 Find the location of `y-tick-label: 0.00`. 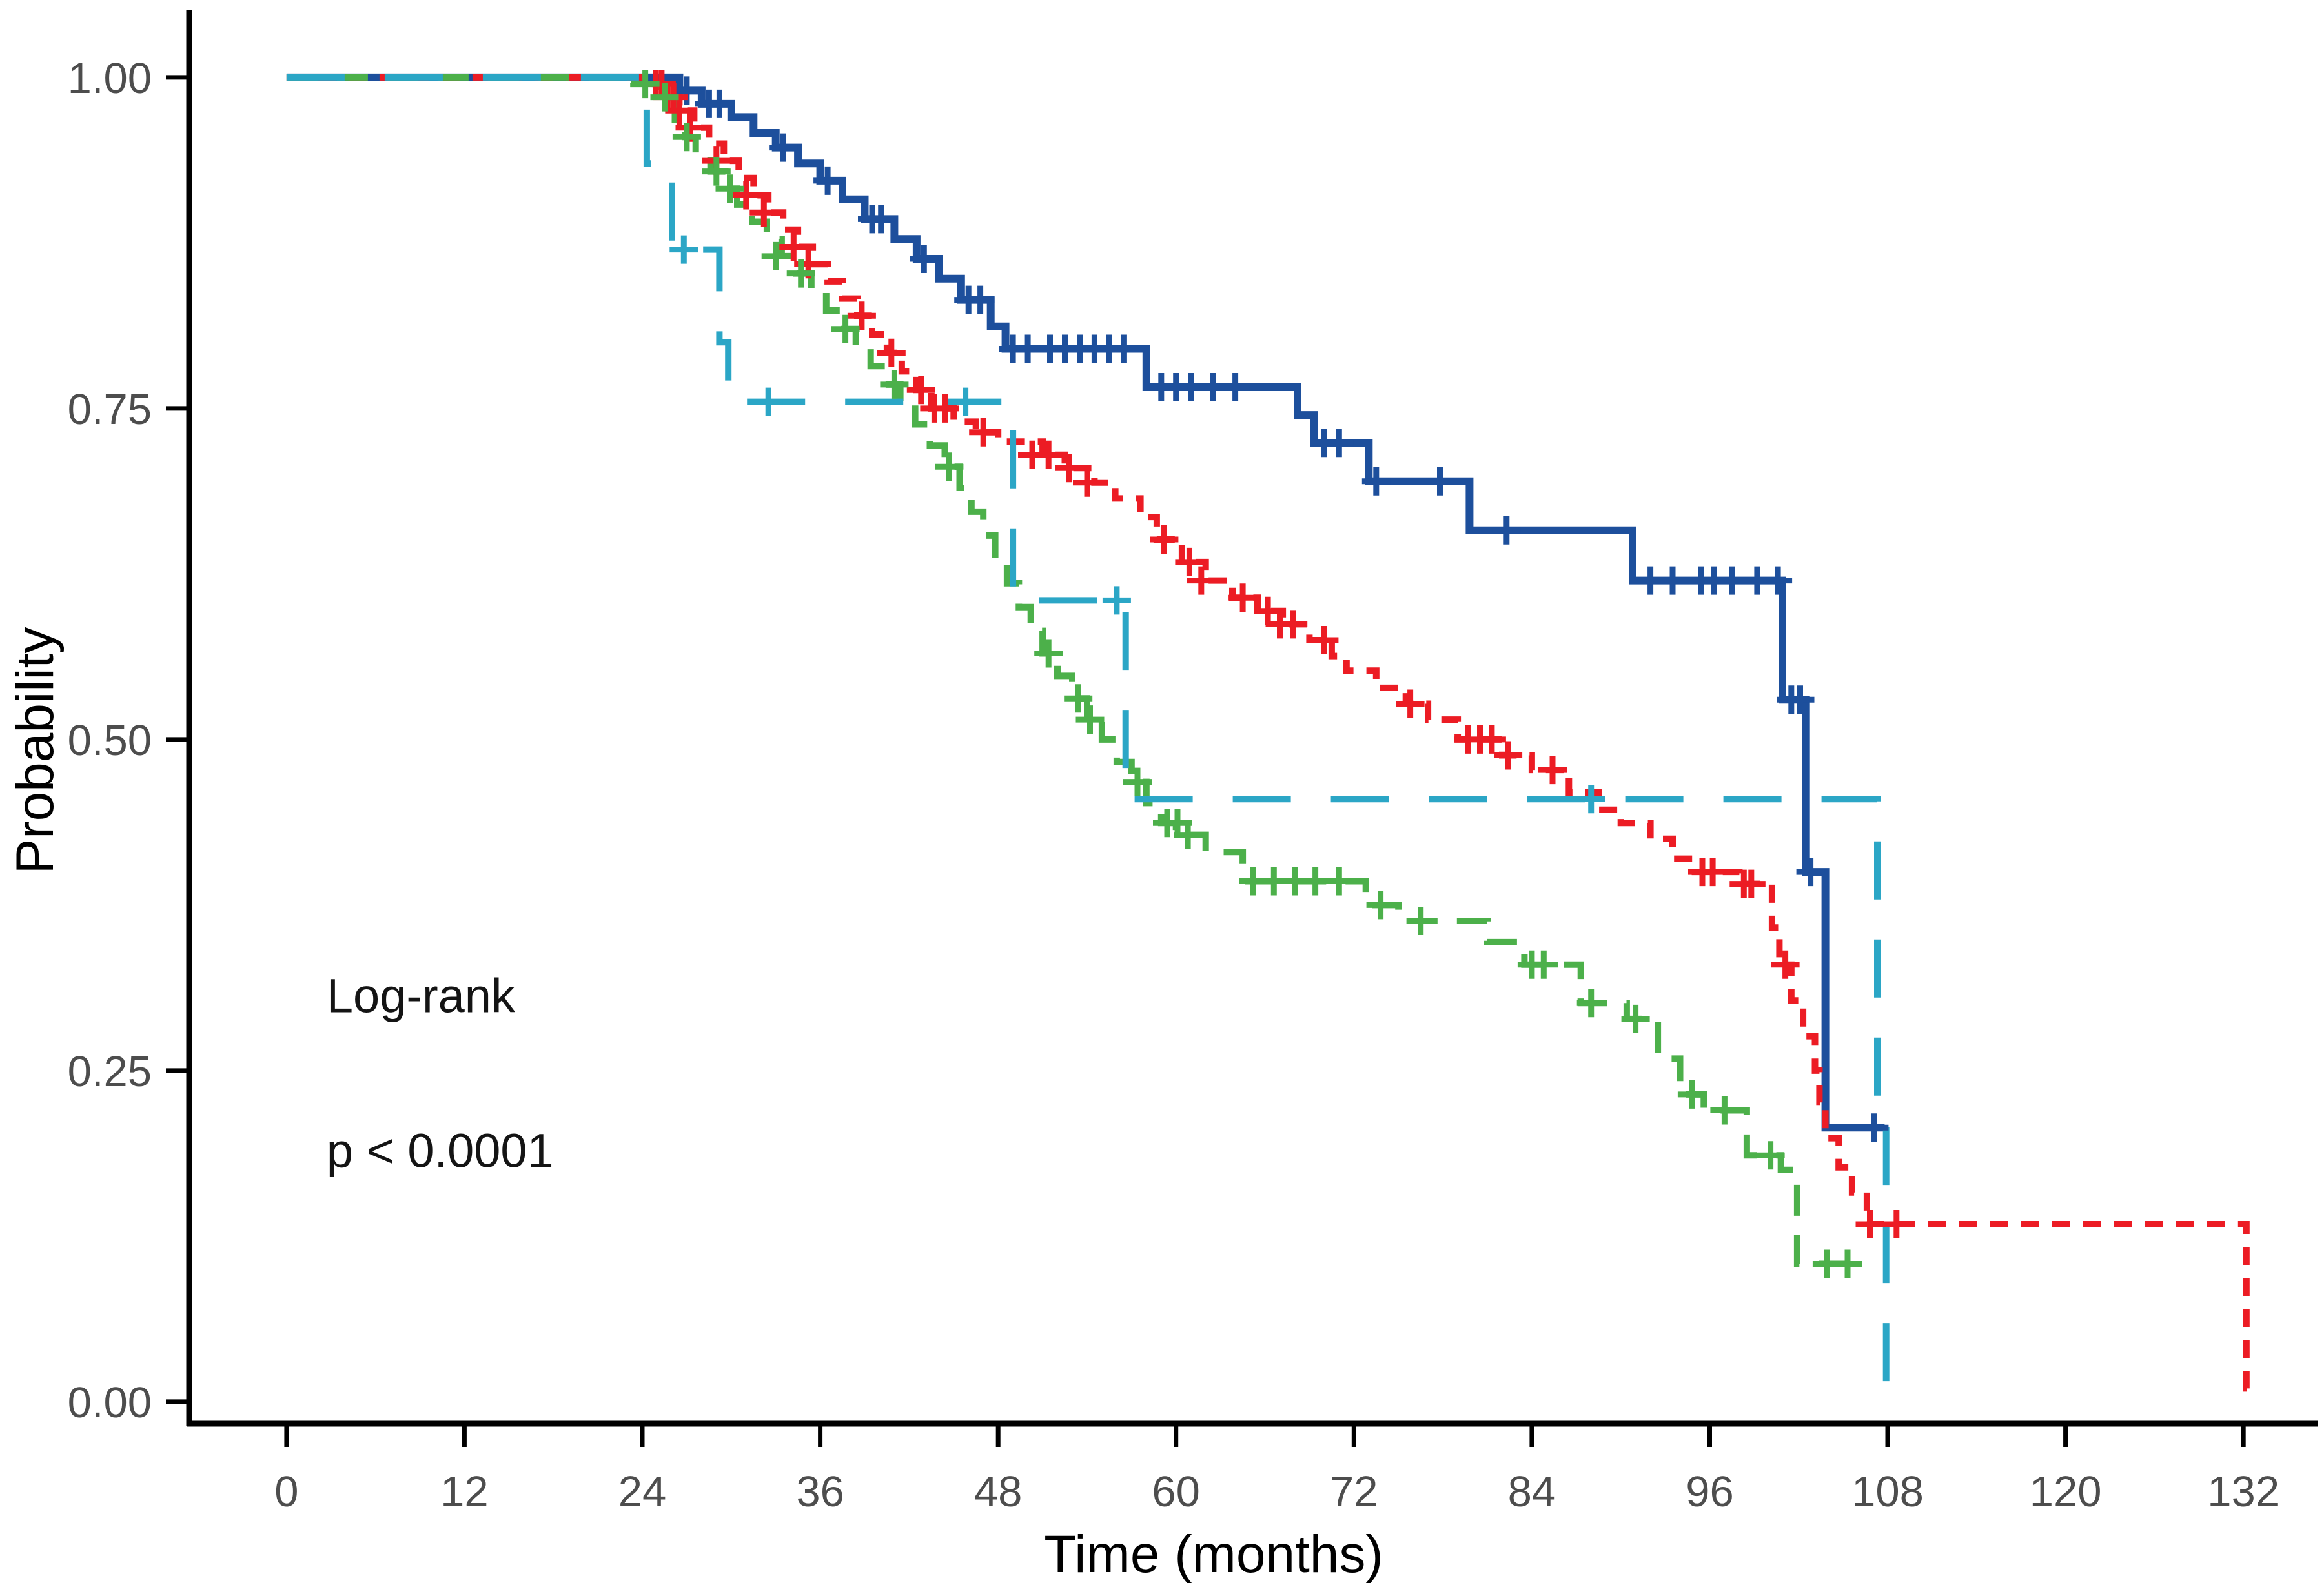

y-tick-label: 0.00 is located at coordinates (110, 1402).